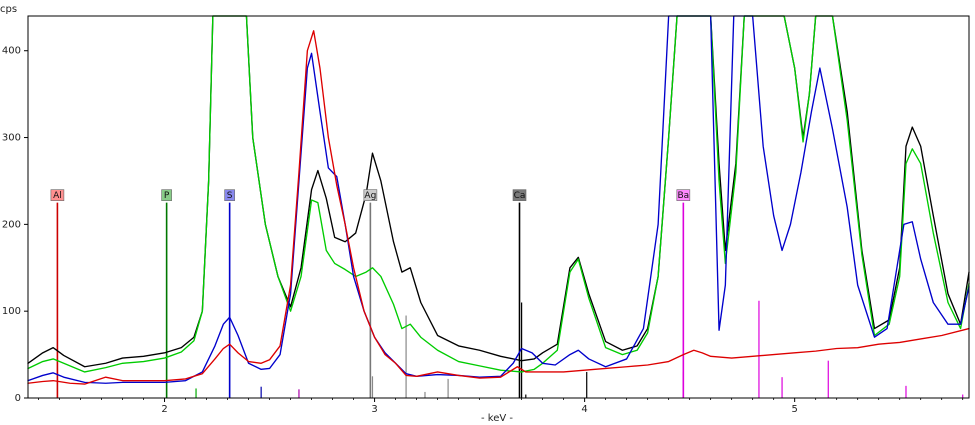 The image size is (975, 425). I want to click on element-label-ag: Ag, so click(370, 196).